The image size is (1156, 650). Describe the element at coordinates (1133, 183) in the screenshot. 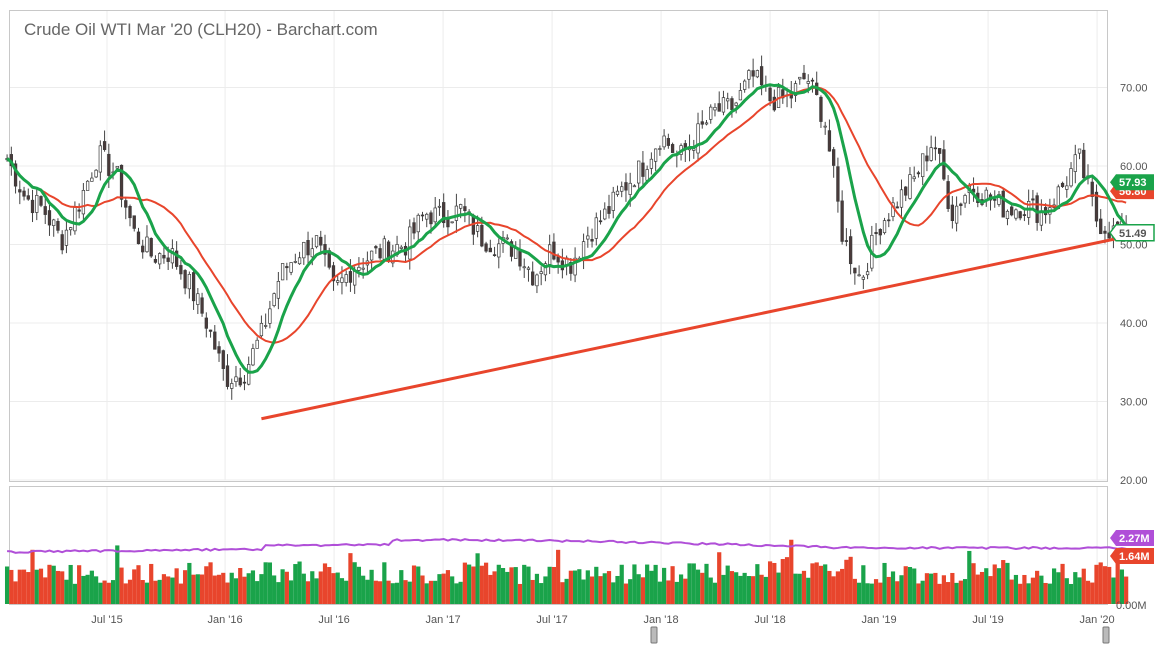

I see `svg-text: 57.93` at that location.